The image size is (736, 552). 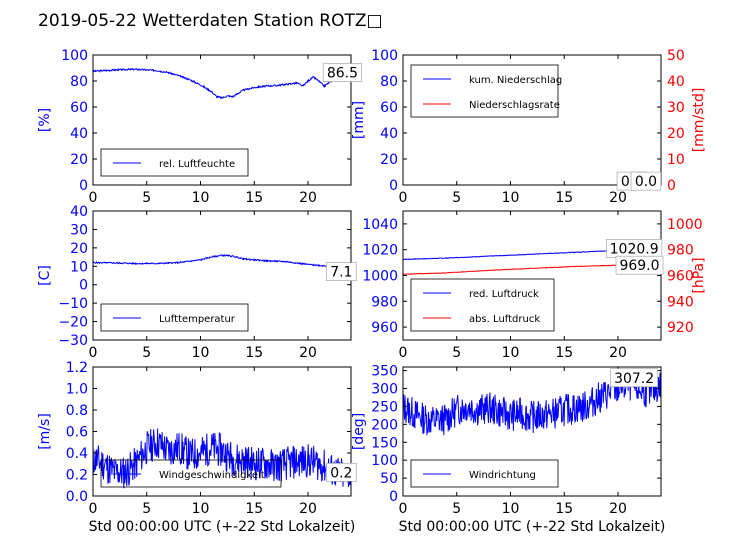 I want to click on y-tick-label: 200, so click(x=384, y=425).